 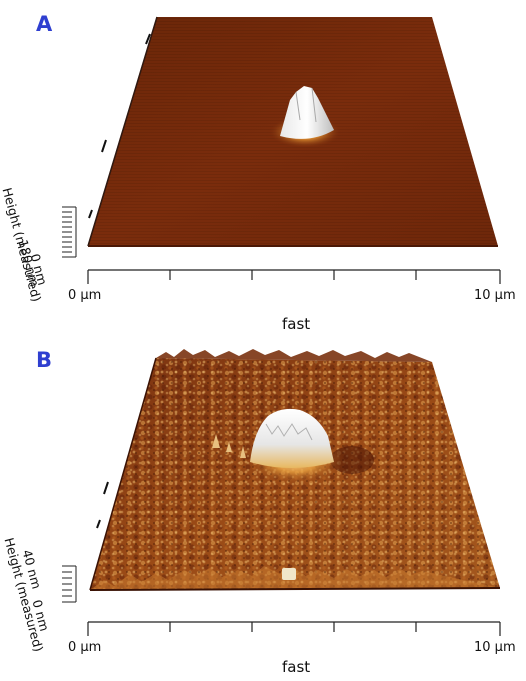 I want to click on panel-label-b: B, so click(x=44, y=360).